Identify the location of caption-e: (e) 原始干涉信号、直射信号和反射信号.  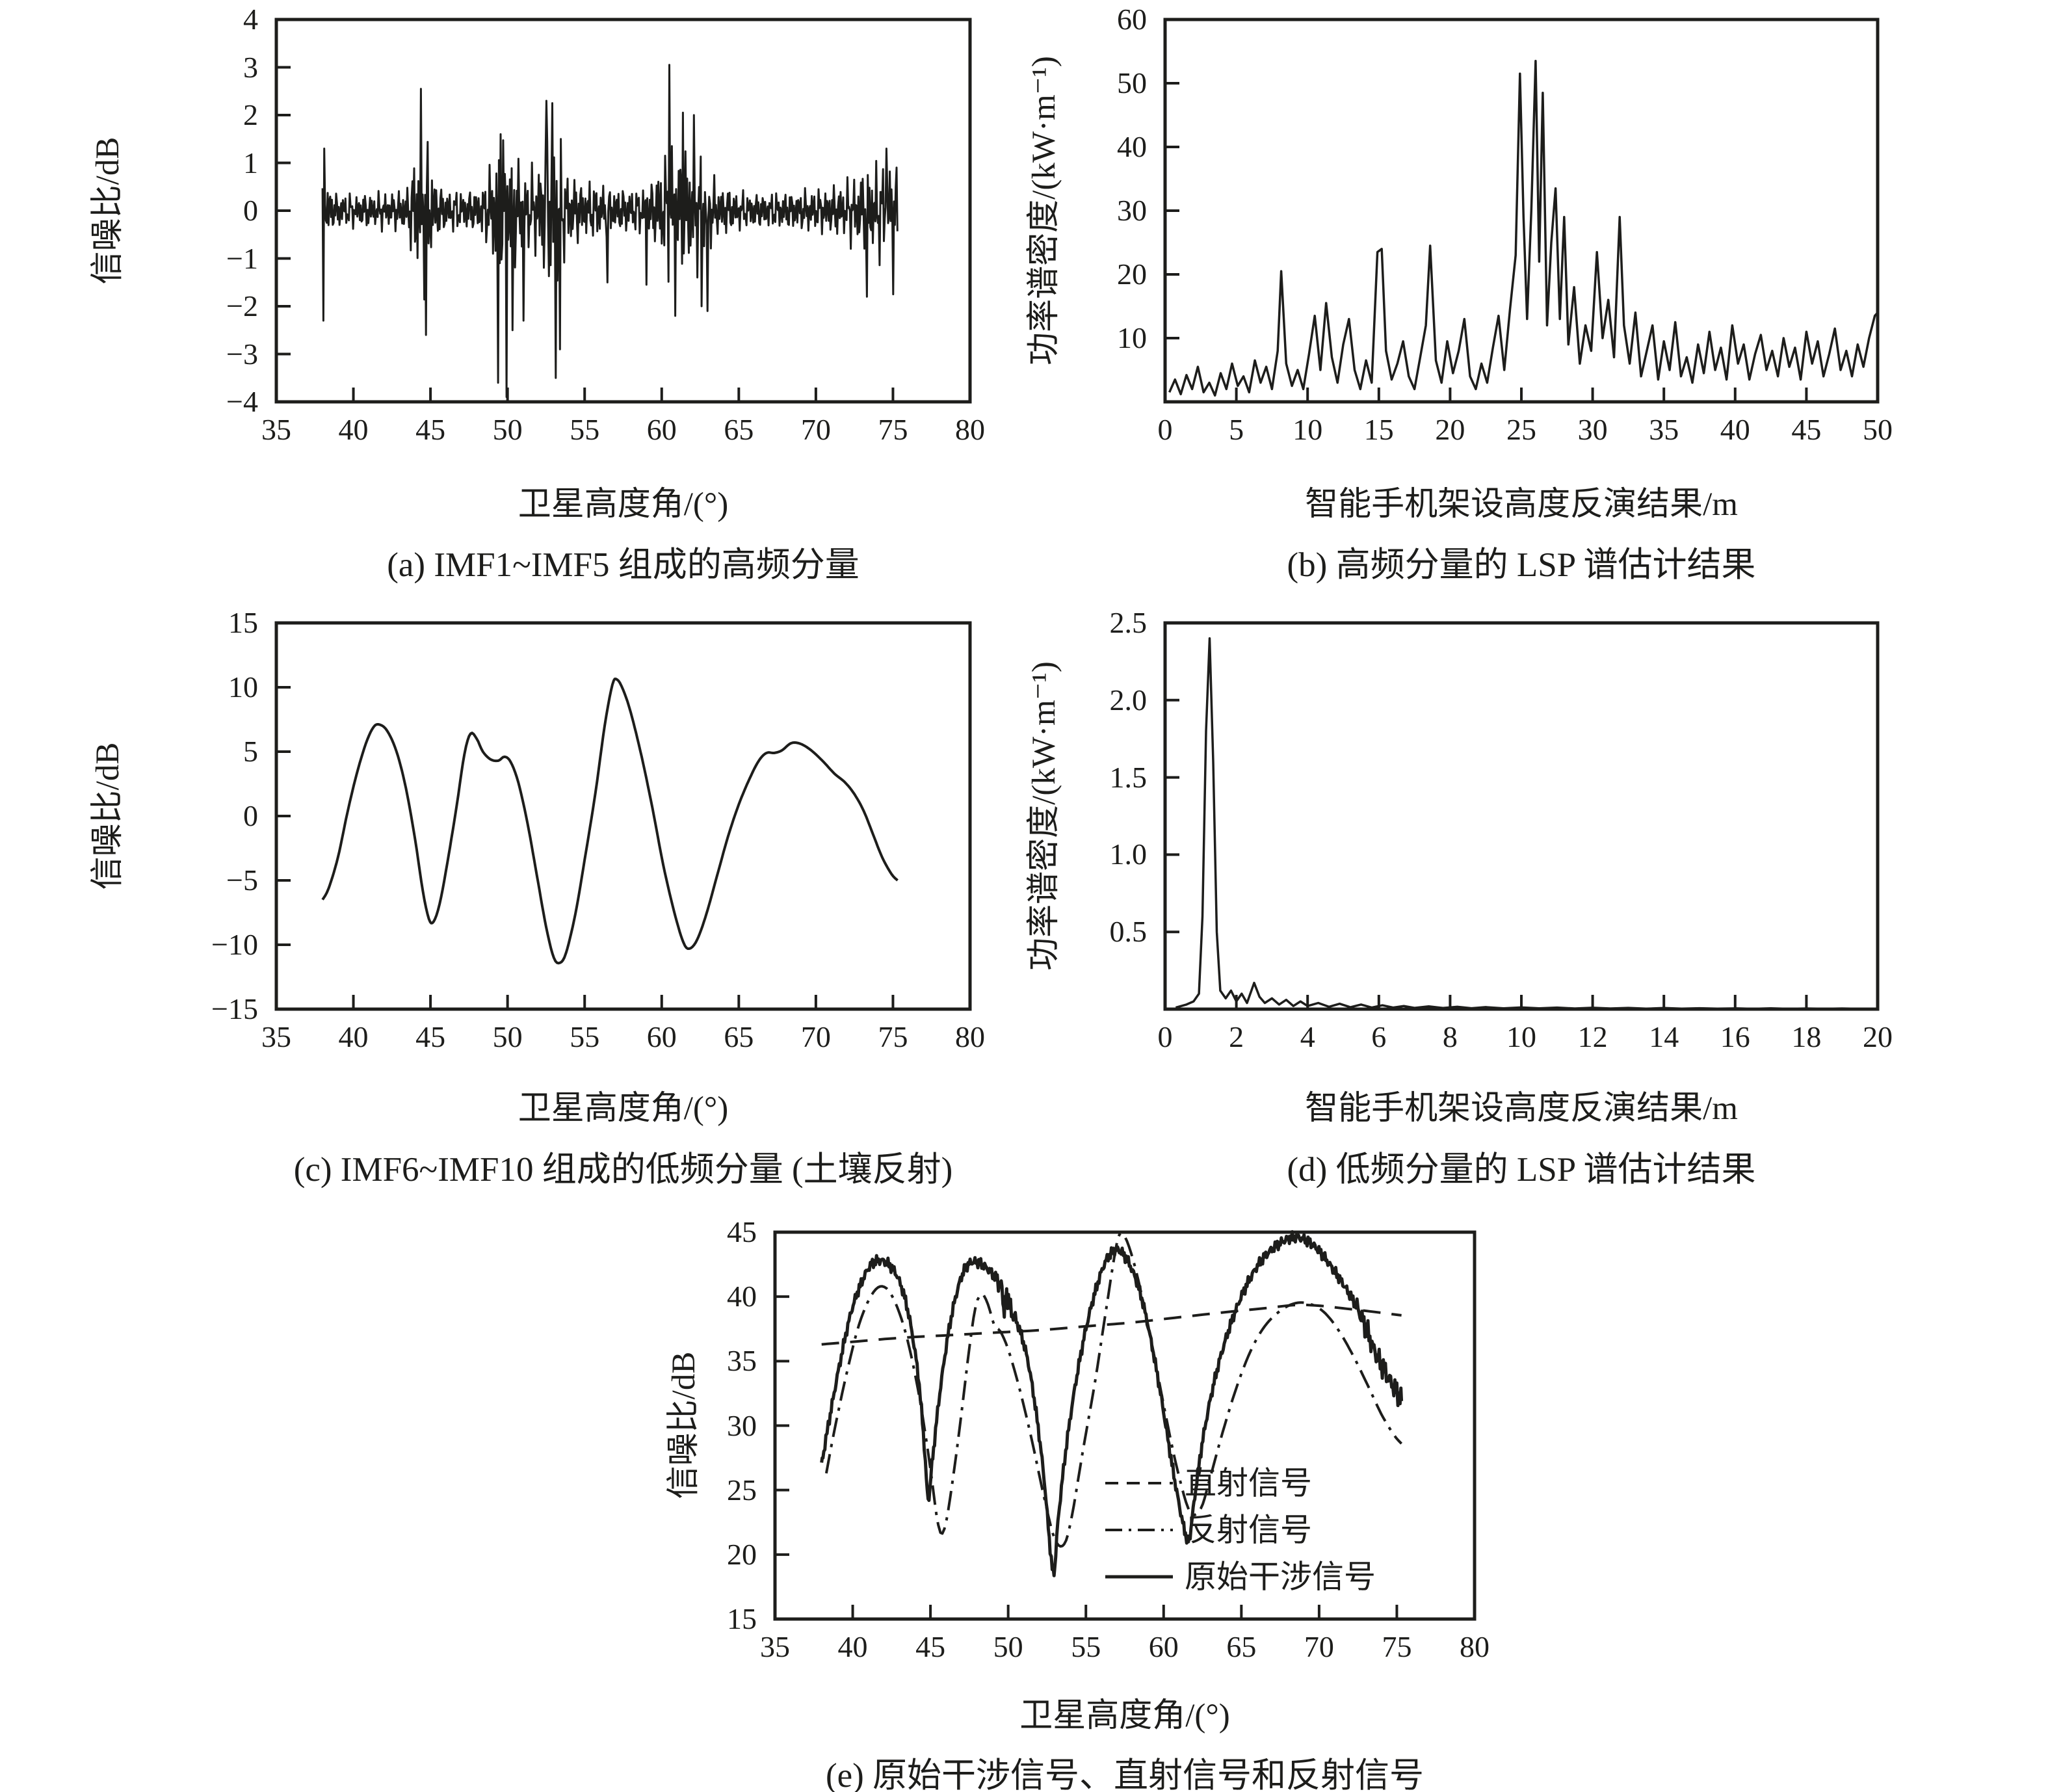
(1124, 1774).